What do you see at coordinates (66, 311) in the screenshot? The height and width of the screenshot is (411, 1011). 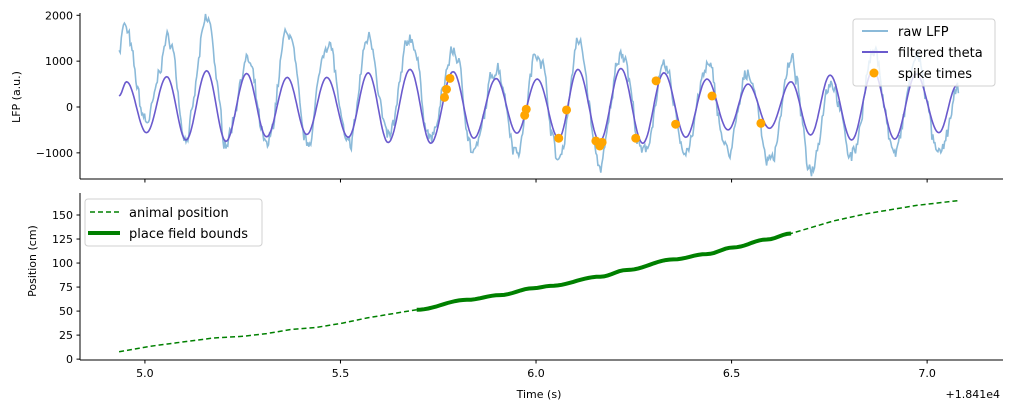 I see `y-tick-label: 50` at bounding box center [66, 311].